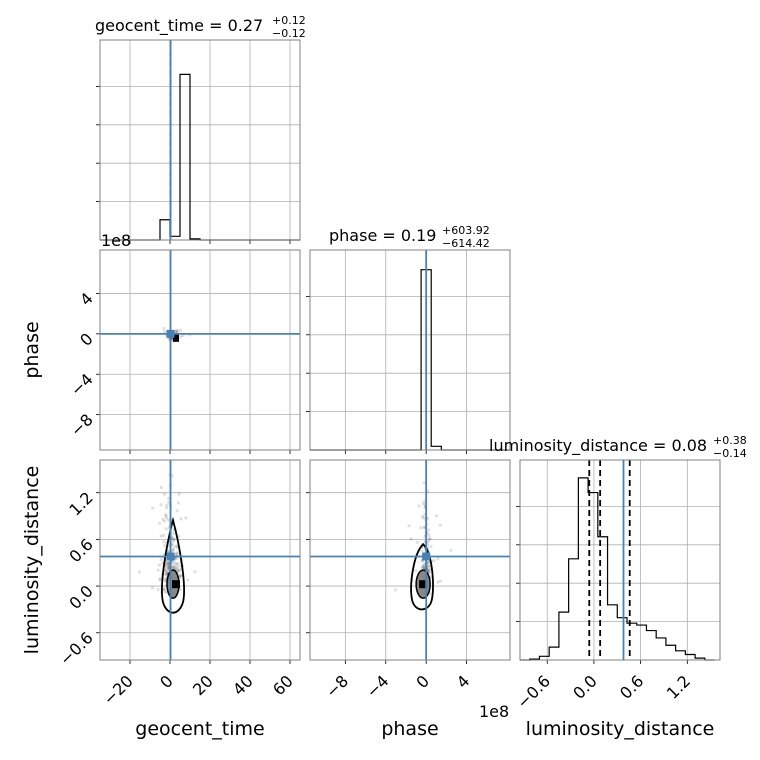 Image resolution: width=760 pixels, height=760 pixels. I want to click on offset-label-phase-y: 1e8, so click(116, 240).